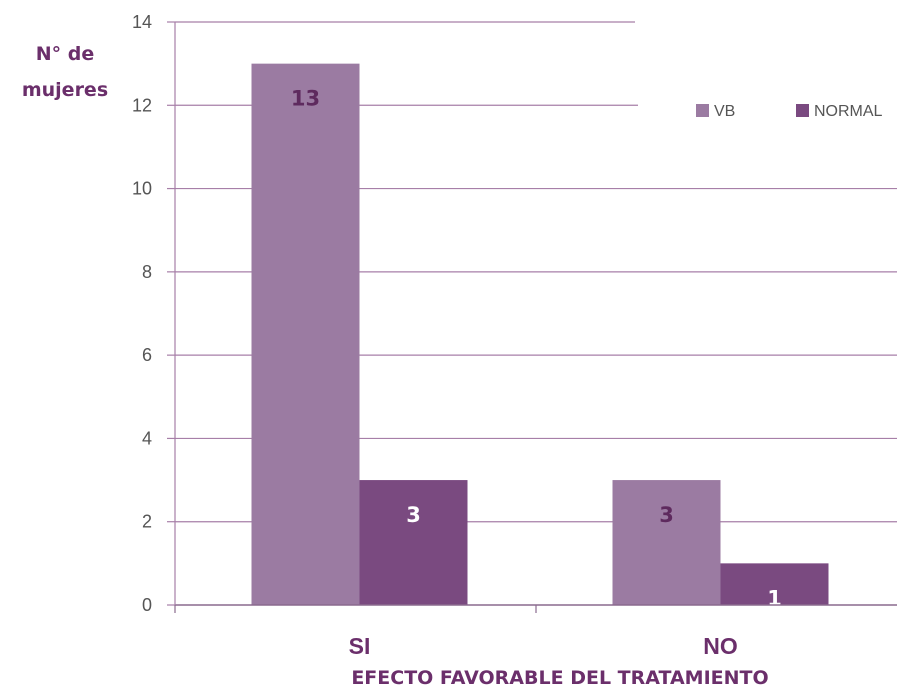 This screenshot has width=897, height=691. I want to click on y-tick-label-10: 10, so click(142, 189).